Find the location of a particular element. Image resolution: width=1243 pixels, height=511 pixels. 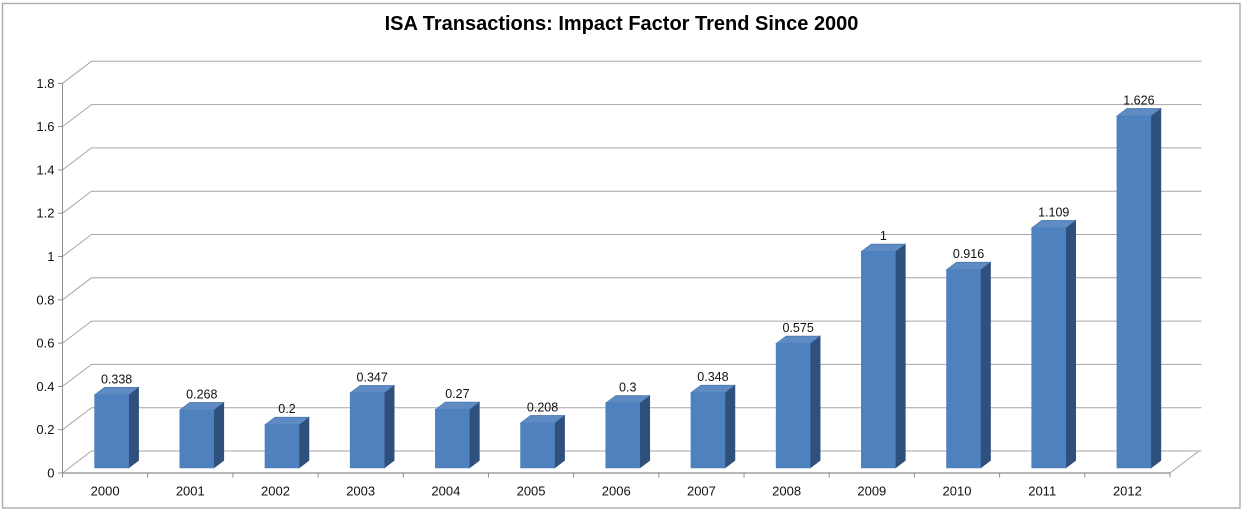

bar-2003 is located at coordinates (372, 426).